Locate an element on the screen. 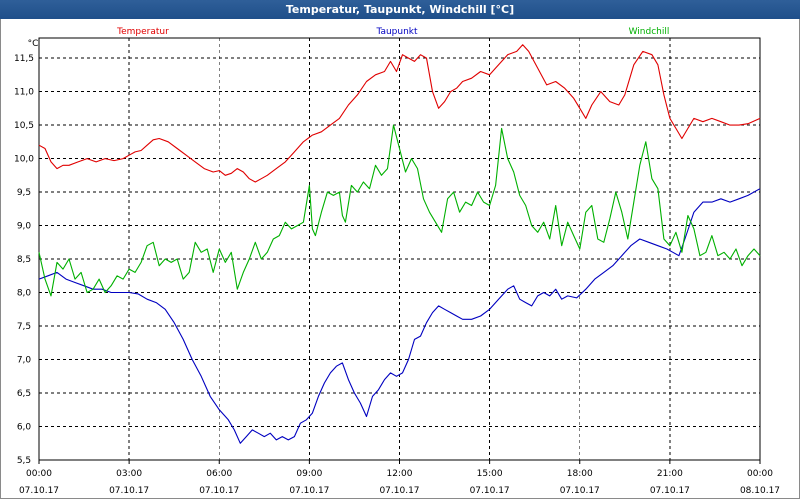 This screenshot has width=800, height=500. x-tick-time: 21:00 is located at coordinates (670, 474).